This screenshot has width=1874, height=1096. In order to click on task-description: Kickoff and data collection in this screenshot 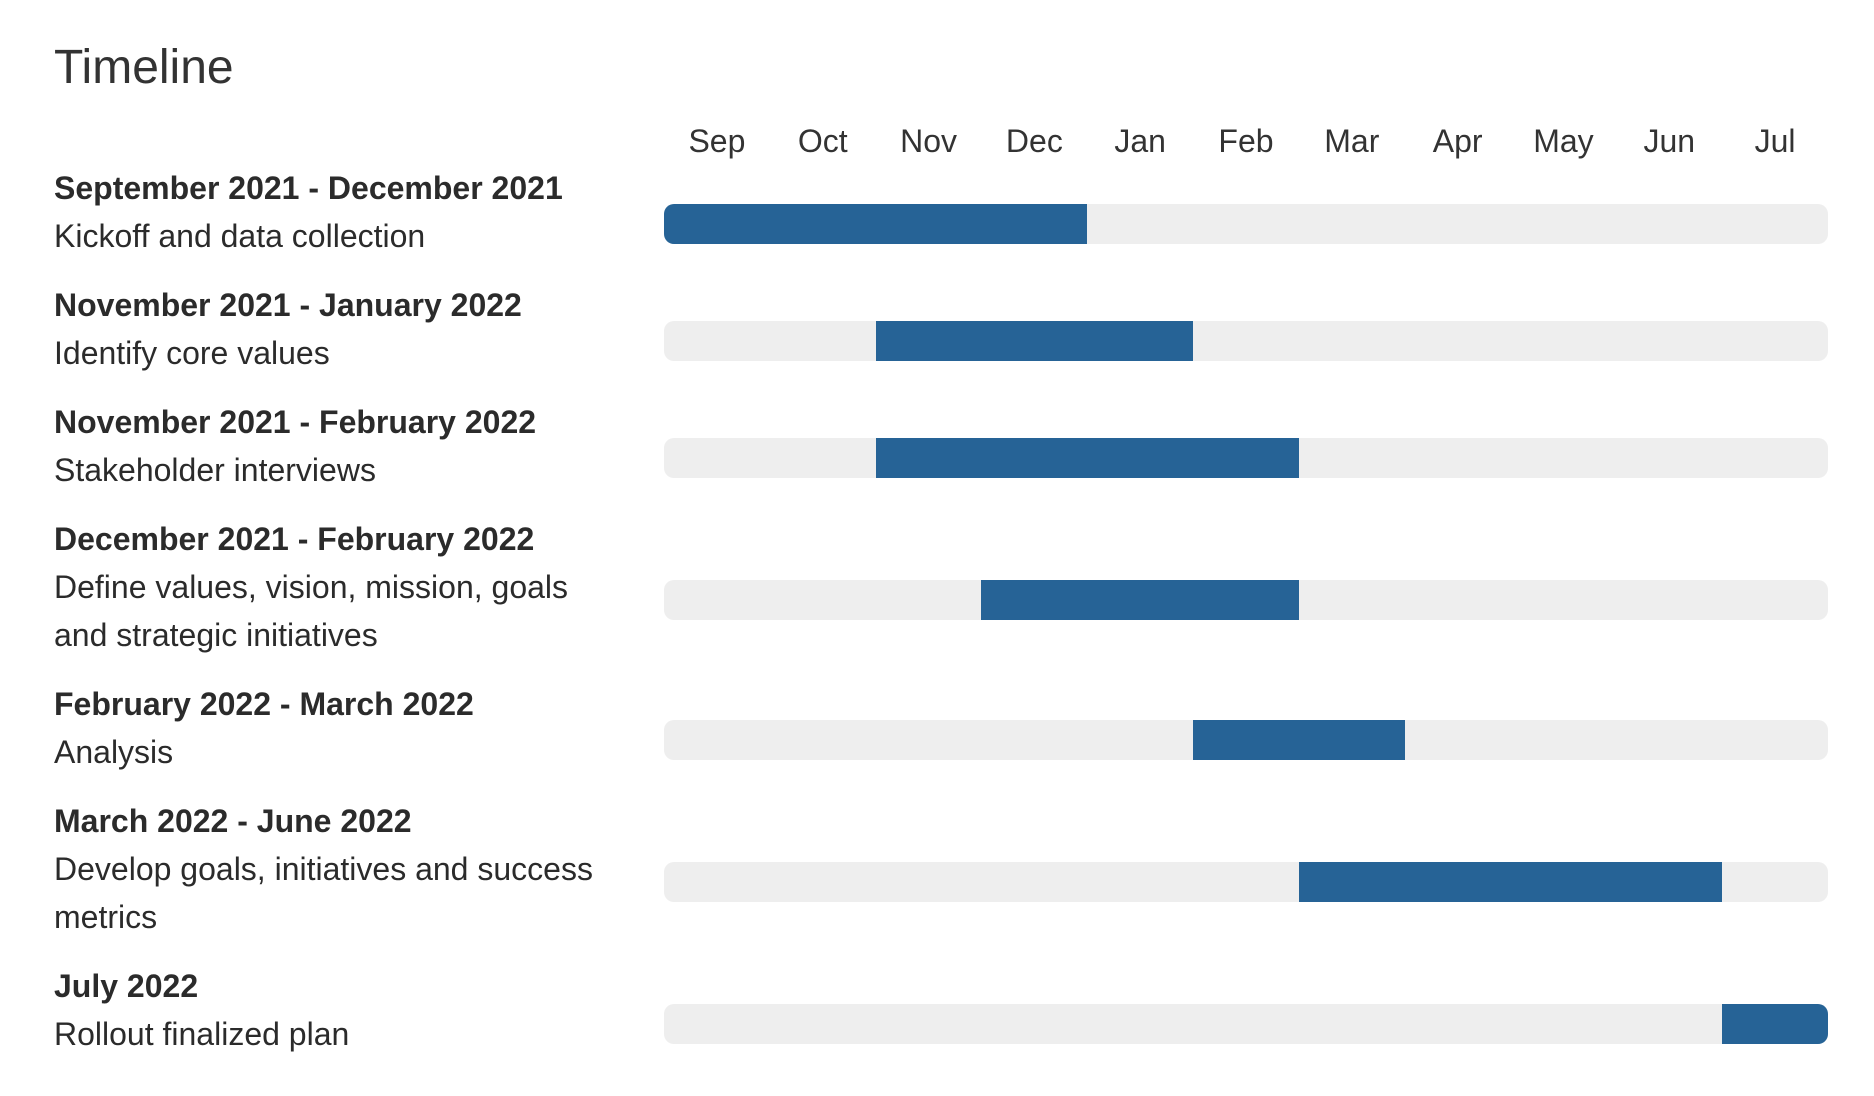, I will do `click(240, 236)`.